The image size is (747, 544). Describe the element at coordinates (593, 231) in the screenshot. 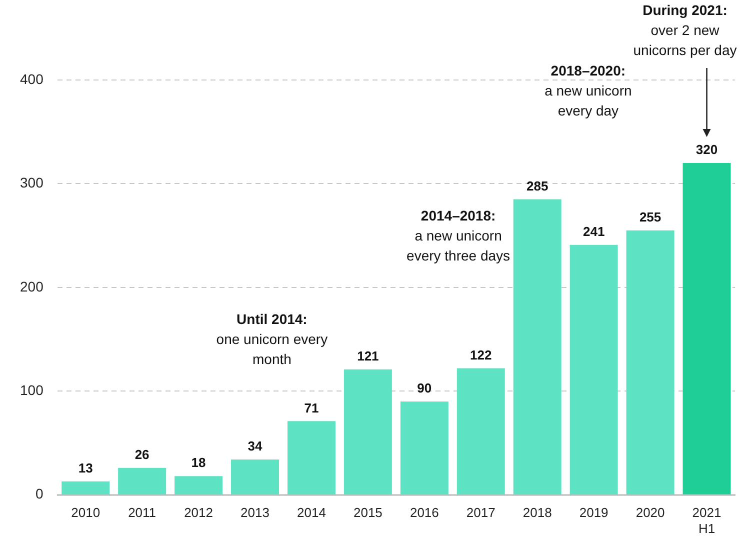

I see `data-label: 241` at that location.